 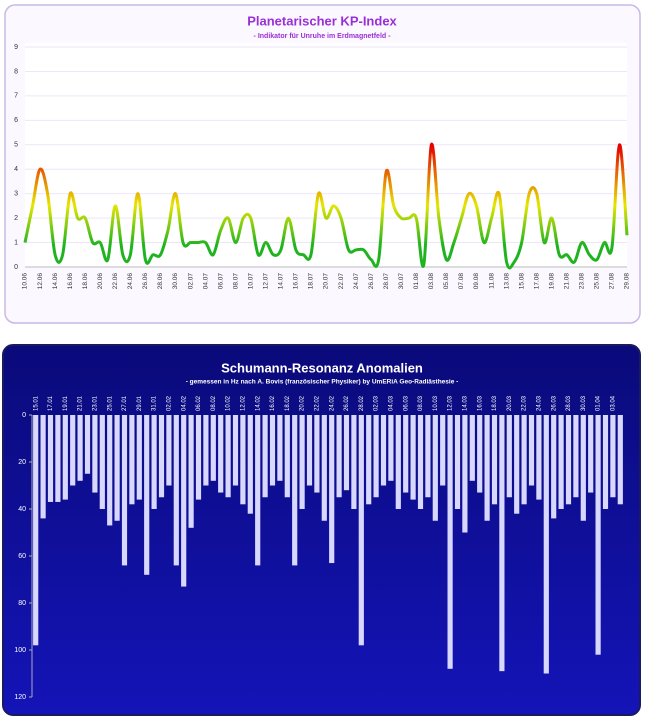 I want to click on y-tick-label: 0, so click(x=24, y=415).